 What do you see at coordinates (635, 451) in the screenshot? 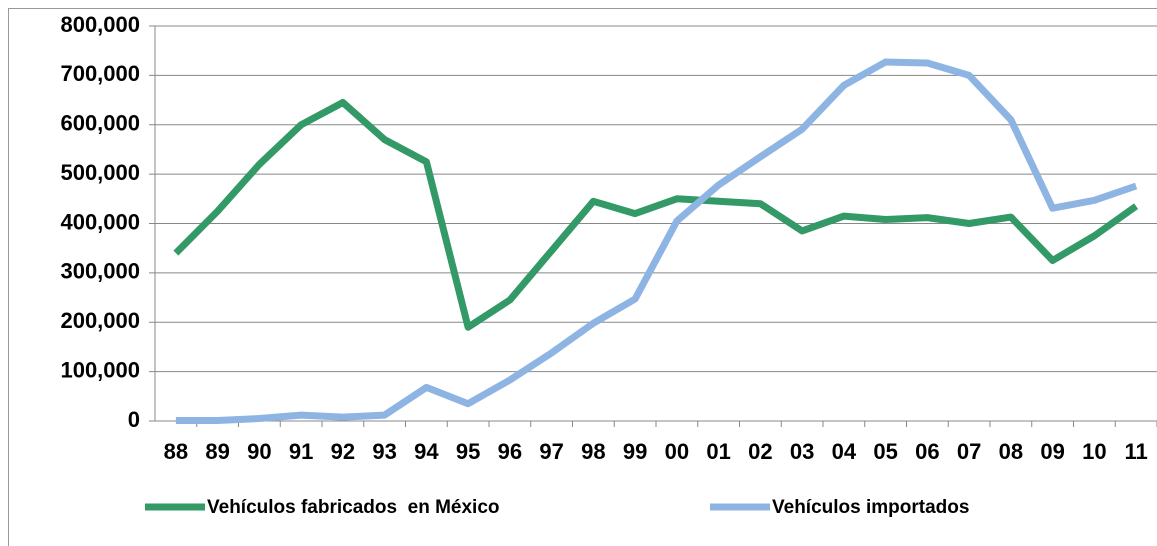
I see `x-tick-label: 99` at bounding box center [635, 451].